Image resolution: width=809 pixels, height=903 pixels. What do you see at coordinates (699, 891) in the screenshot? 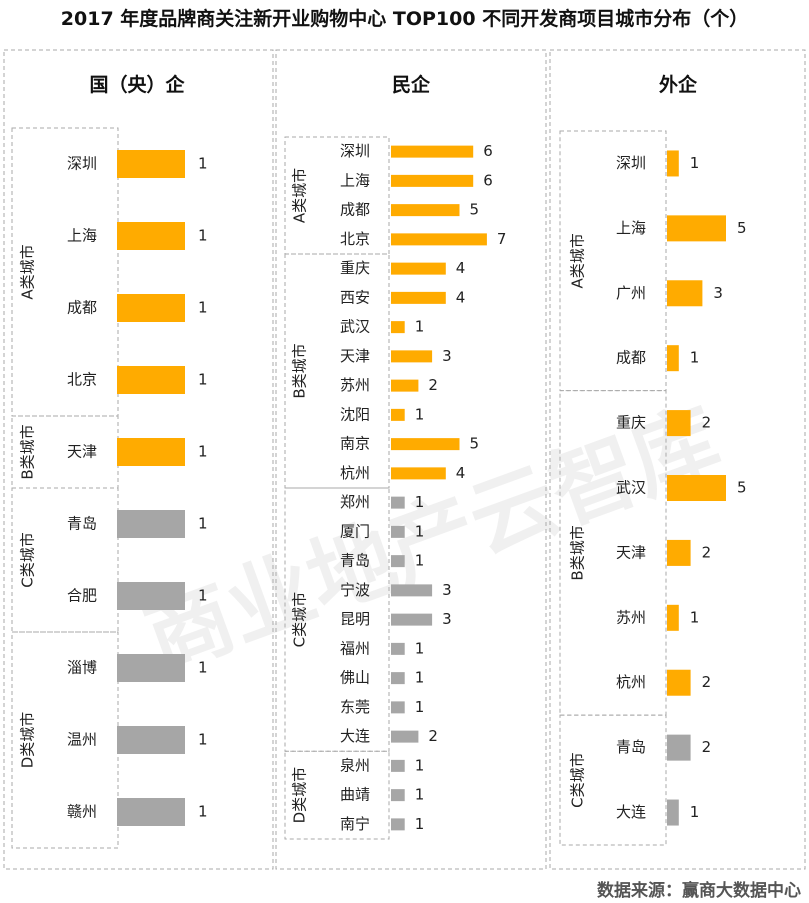
I see `data-source: 数据来源：赢商大数据中心` at bounding box center [699, 891].